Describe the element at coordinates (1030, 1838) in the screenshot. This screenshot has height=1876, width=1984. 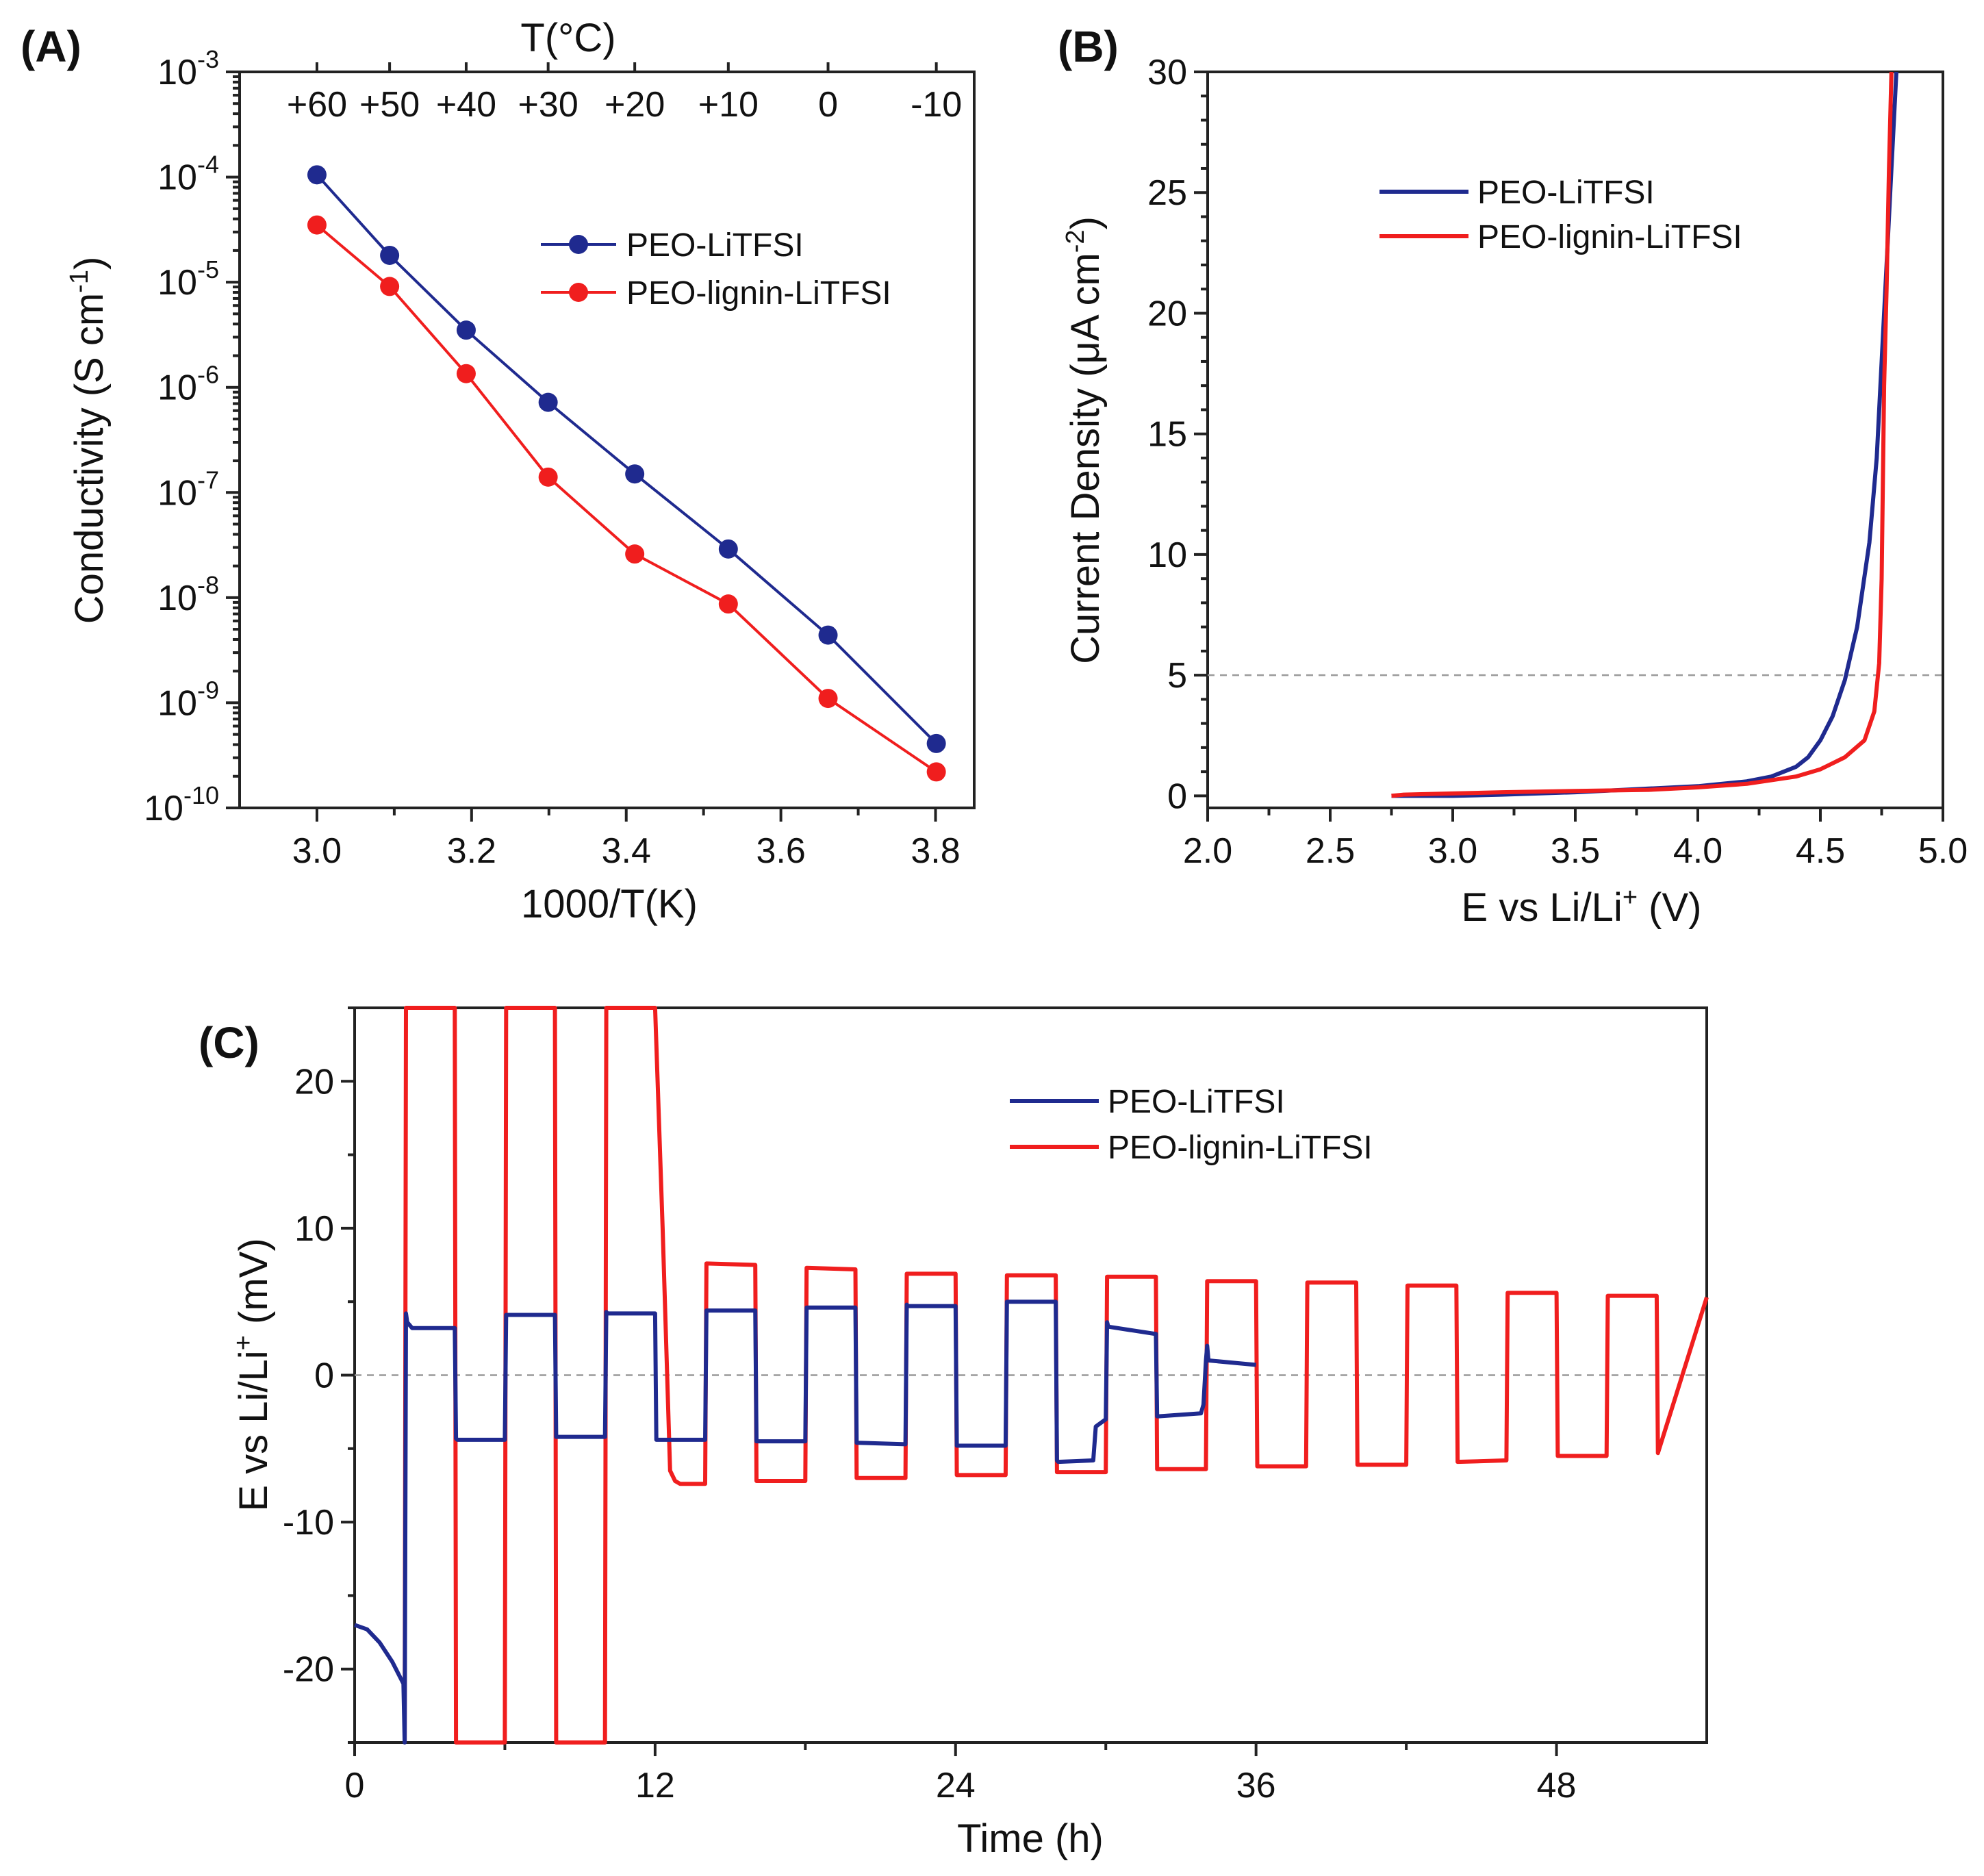
I see `panel-c-x-axis-title: Time (h)` at that location.